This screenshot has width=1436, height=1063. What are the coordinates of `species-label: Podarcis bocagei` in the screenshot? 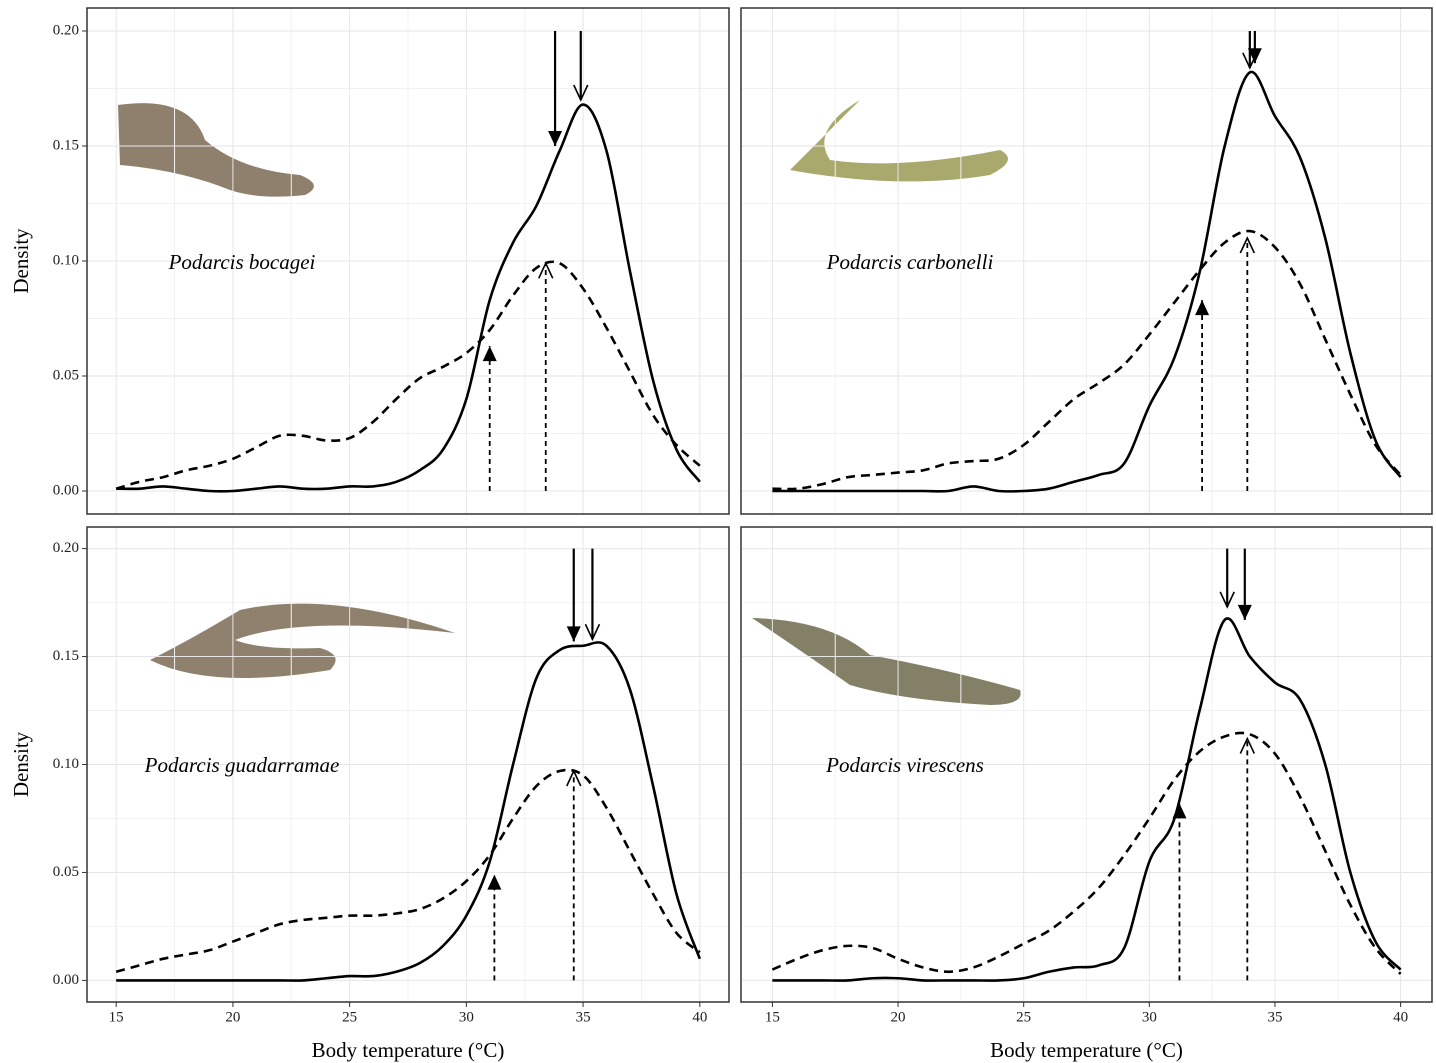 It's located at (242, 262).